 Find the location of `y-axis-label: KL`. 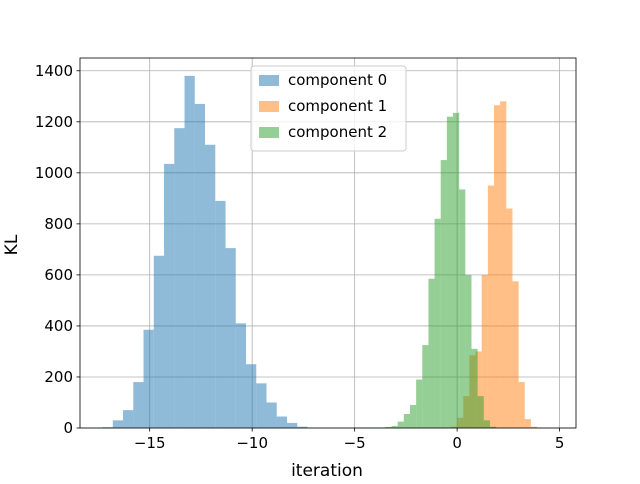

y-axis-label: KL is located at coordinates (12, 244).